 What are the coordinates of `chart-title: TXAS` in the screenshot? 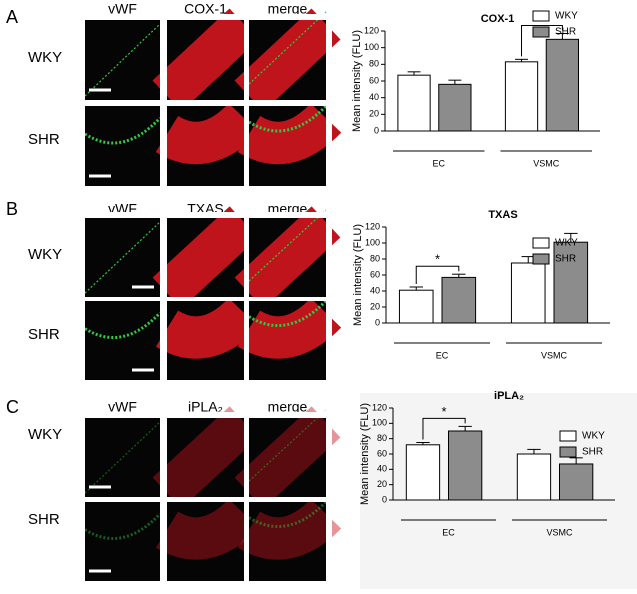 It's located at (502, 215).